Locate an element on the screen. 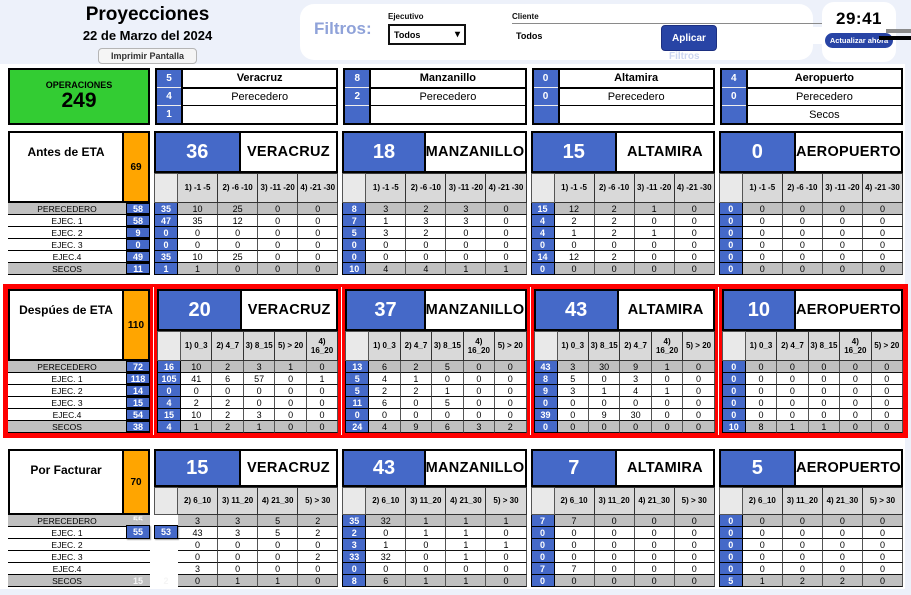  menu-icon is located at coordinates (895, 34).